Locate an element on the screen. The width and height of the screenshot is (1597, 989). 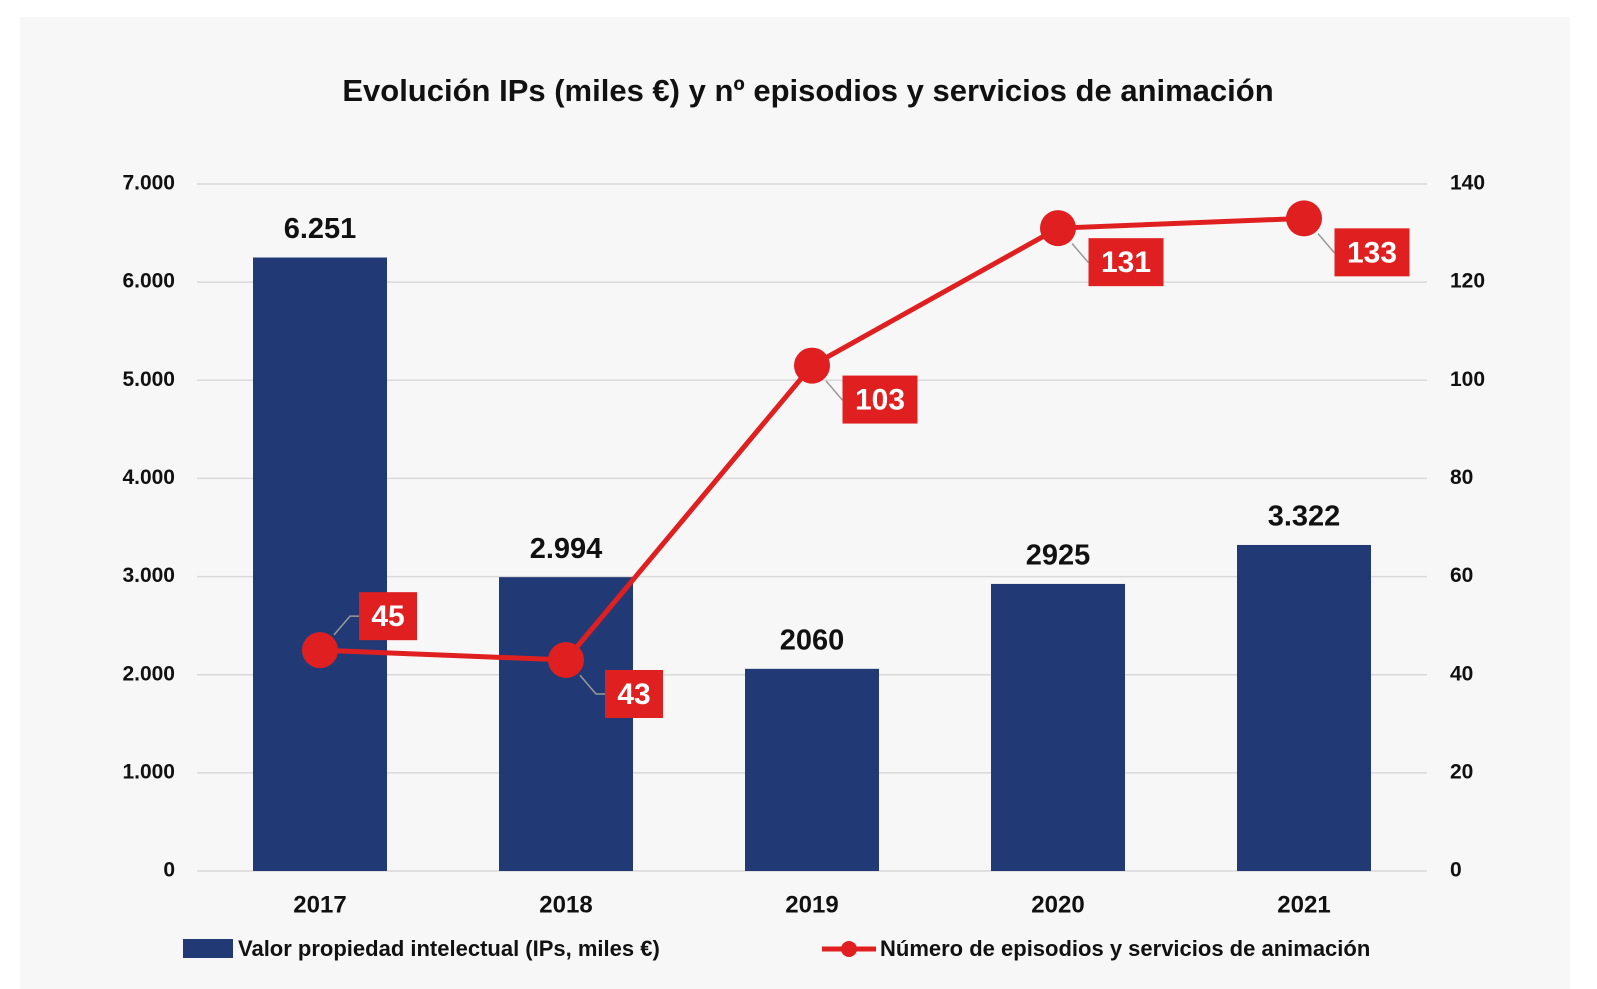
line-value-label: 45 is located at coordinates (387, 616).